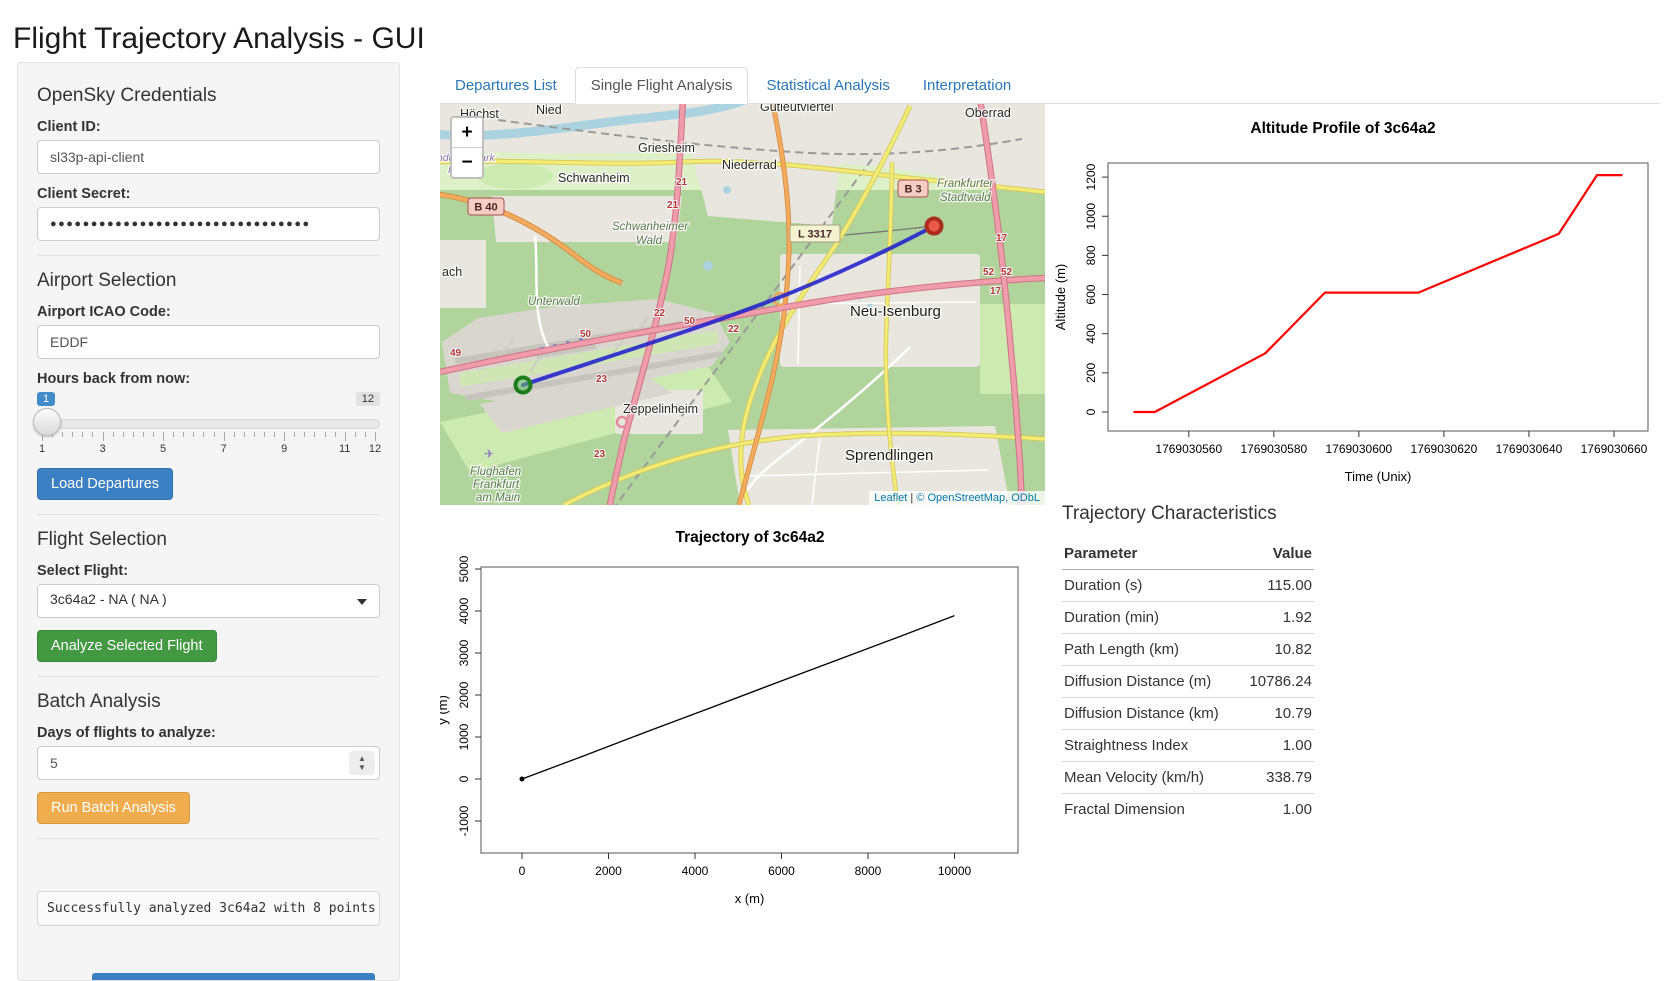 This screenshot has width=1667, height=981. I want to click on svg-text: 21, so click(673, 205).